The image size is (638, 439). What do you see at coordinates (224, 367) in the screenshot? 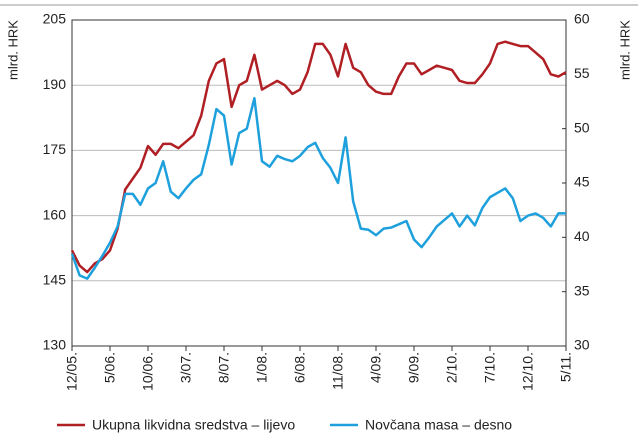
I see `x-tick-label: 8/07.` at bounding box center [224, 367].